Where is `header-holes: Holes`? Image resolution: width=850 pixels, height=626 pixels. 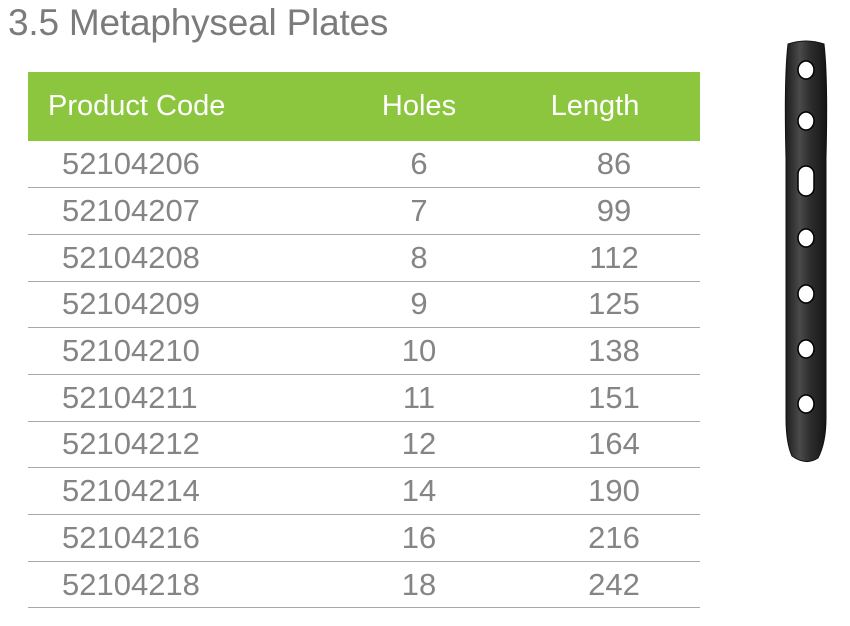 header-holes: Holes is located at coordinates (419, 106).